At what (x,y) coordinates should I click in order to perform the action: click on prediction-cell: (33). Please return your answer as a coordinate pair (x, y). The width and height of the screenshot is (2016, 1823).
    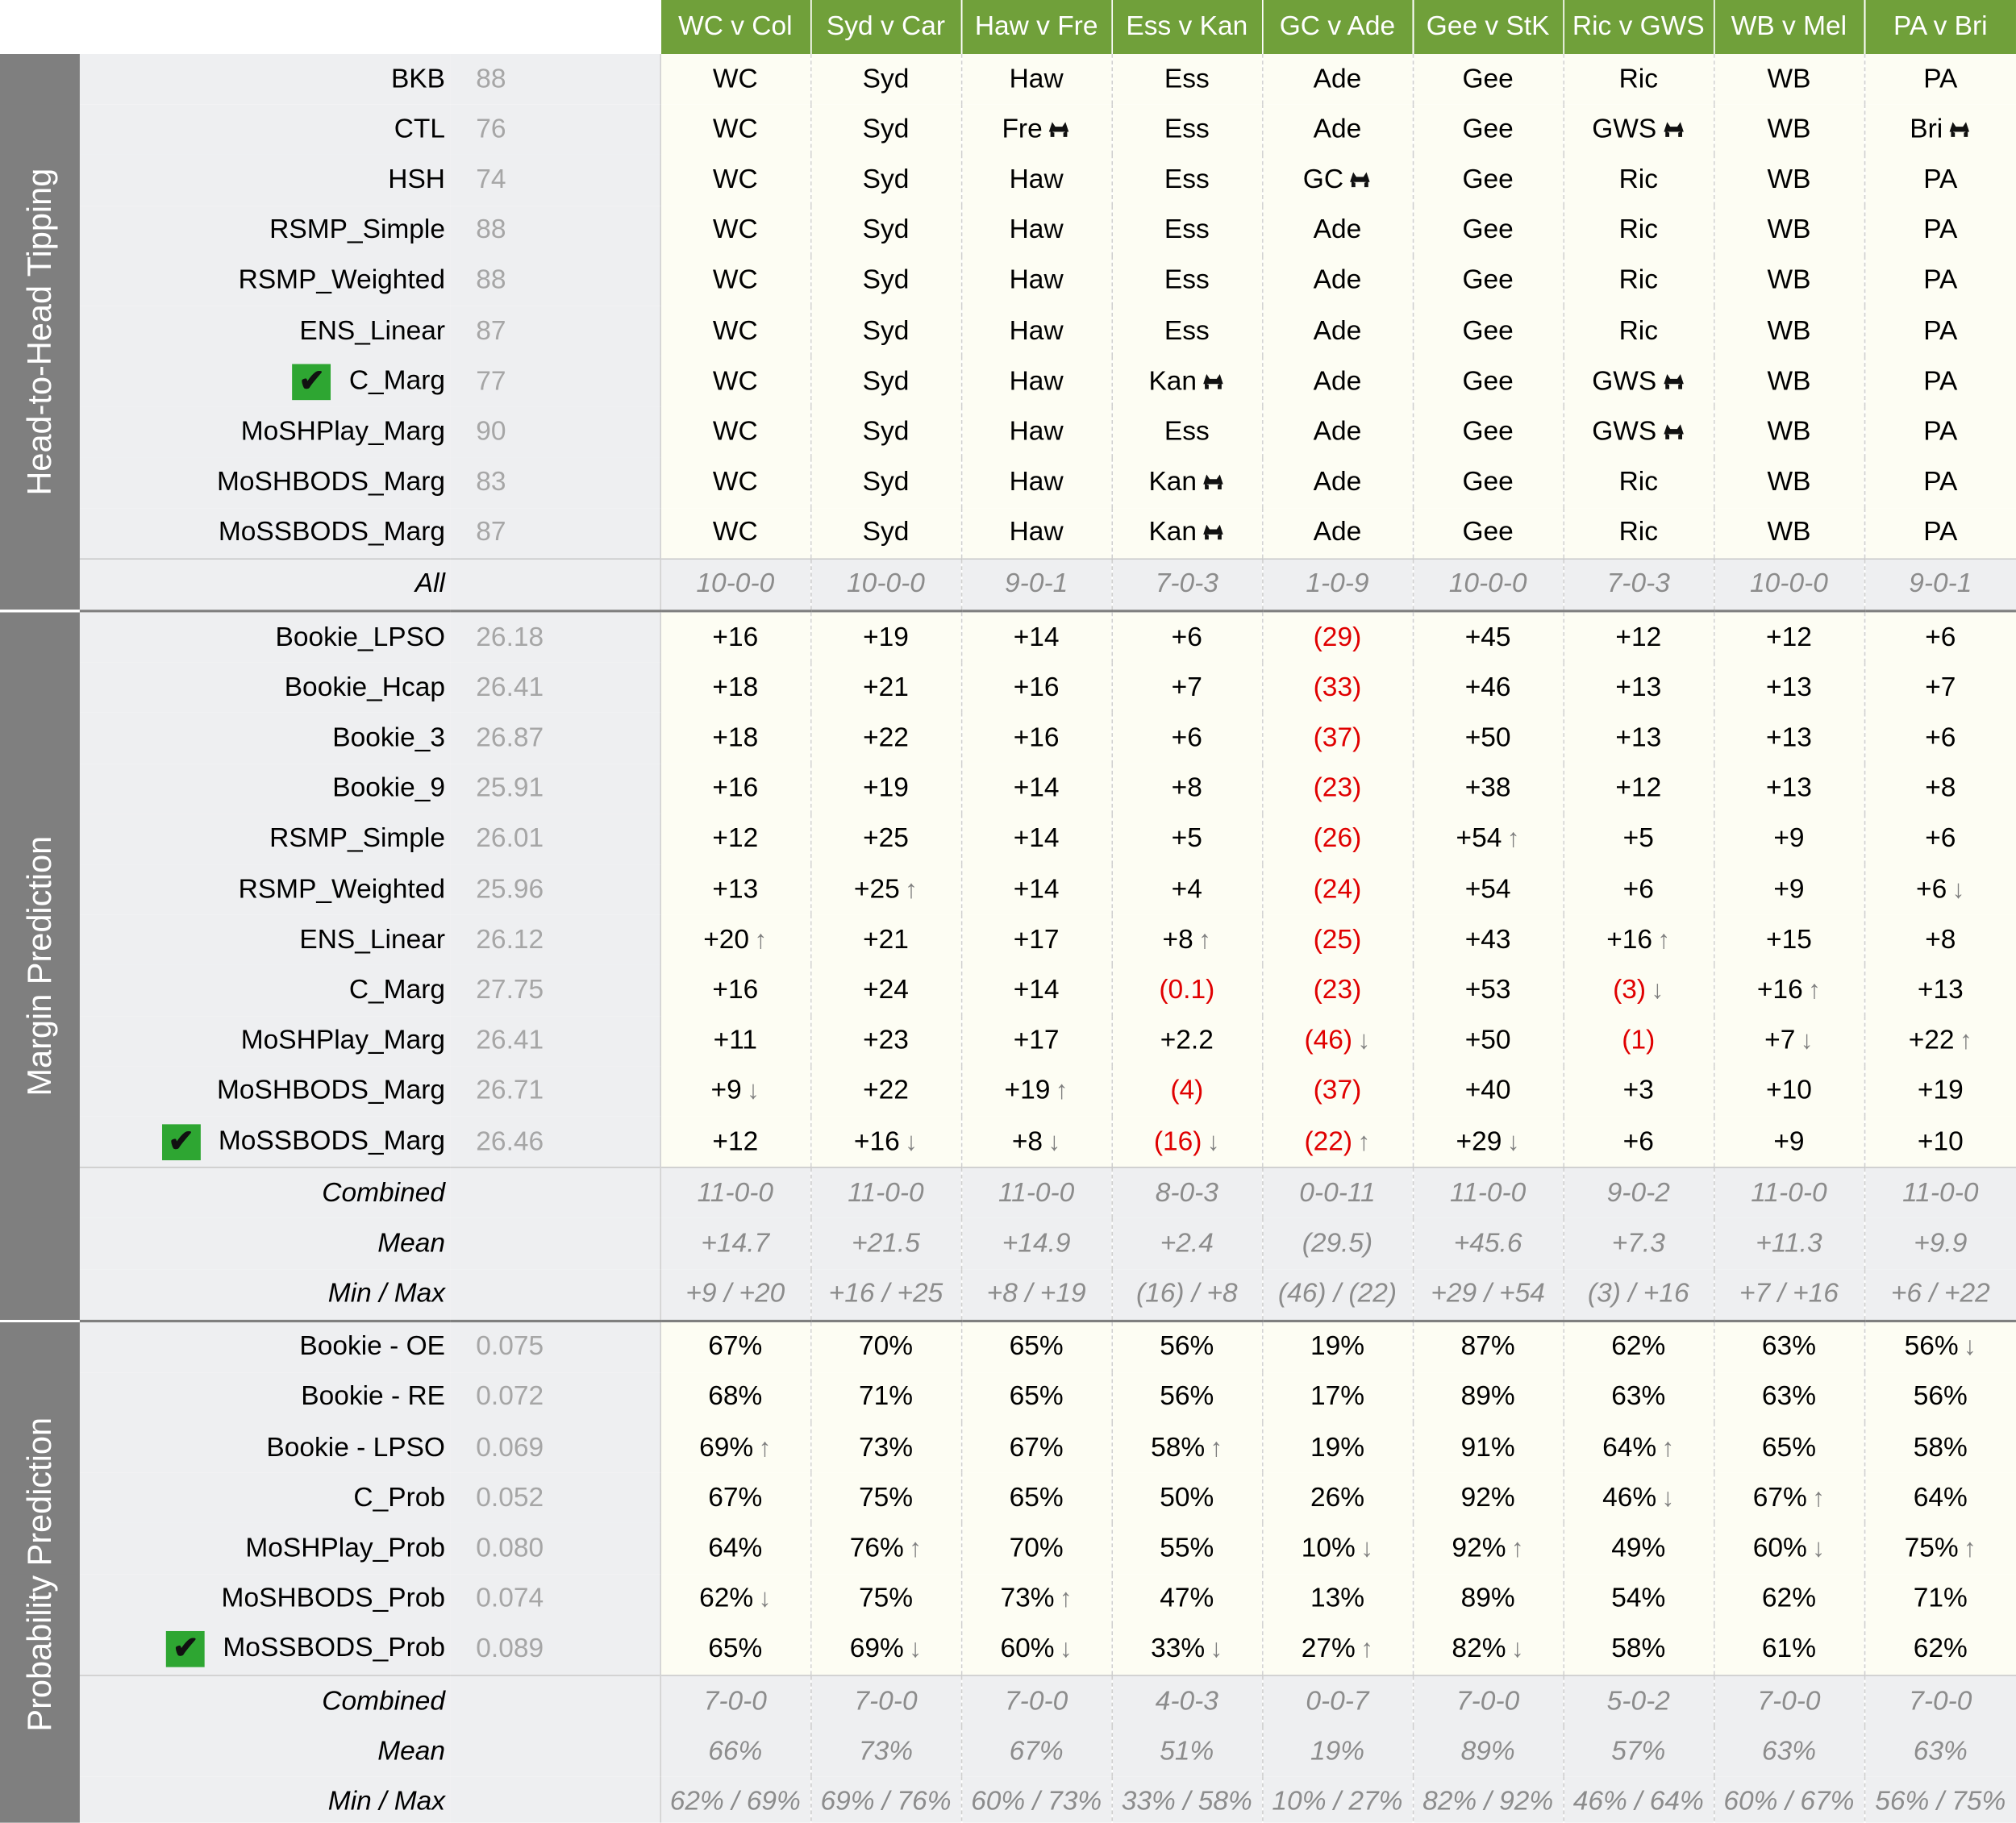
    Looking at the image, I should click on (1337, 688).